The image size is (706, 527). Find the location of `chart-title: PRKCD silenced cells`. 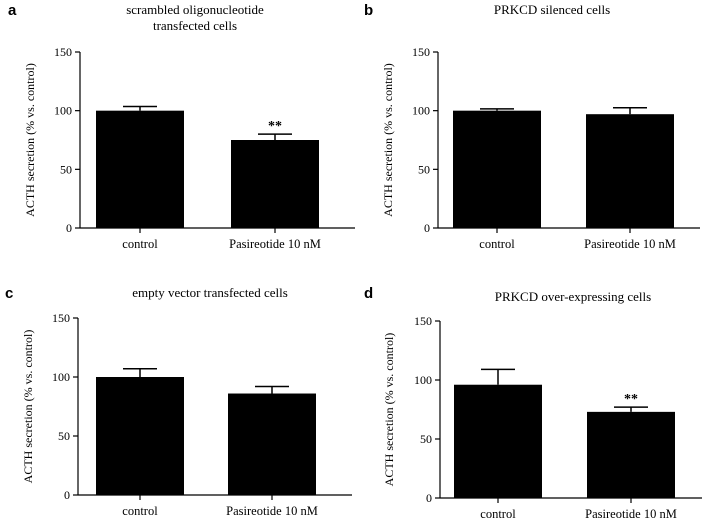

chart-title: PRKCD silenced cells is located at coordinates (552, 9).